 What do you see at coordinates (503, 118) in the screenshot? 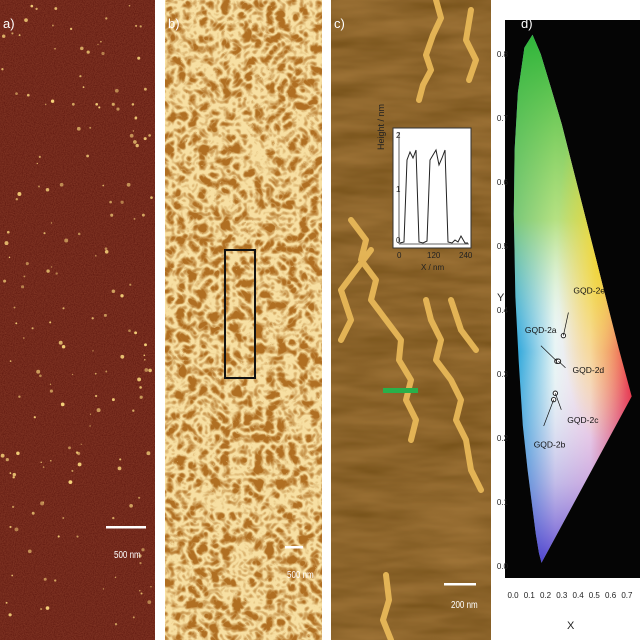
I see `y-tick-label: 0.7` at bounding box center [503, 118].